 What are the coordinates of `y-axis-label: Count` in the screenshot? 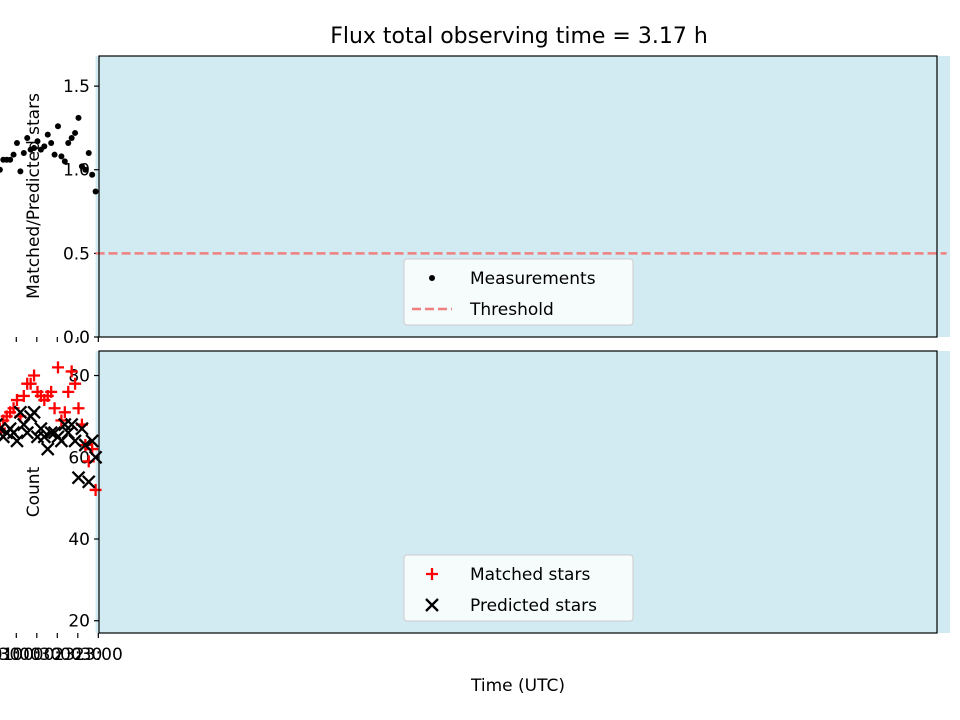 It's located at (34, 491).